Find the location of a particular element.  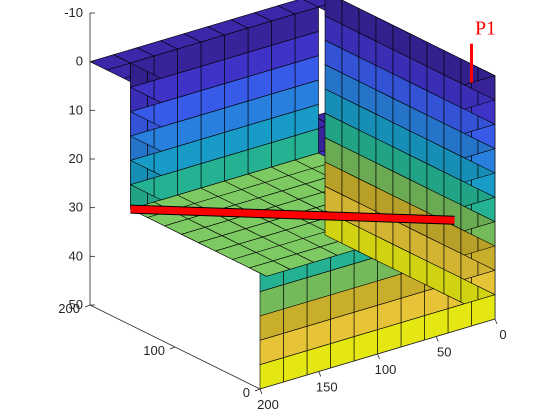

z-tick-label: 50 is located at coordinates (76, 304).